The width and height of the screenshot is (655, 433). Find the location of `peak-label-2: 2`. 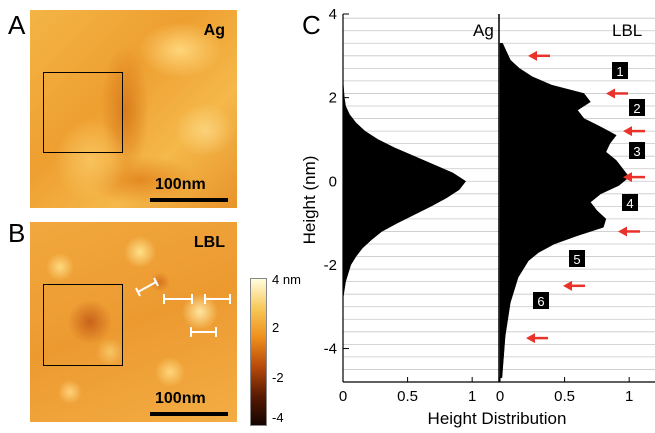

peak-label-2: 2 is located at coordinates (636, 108).